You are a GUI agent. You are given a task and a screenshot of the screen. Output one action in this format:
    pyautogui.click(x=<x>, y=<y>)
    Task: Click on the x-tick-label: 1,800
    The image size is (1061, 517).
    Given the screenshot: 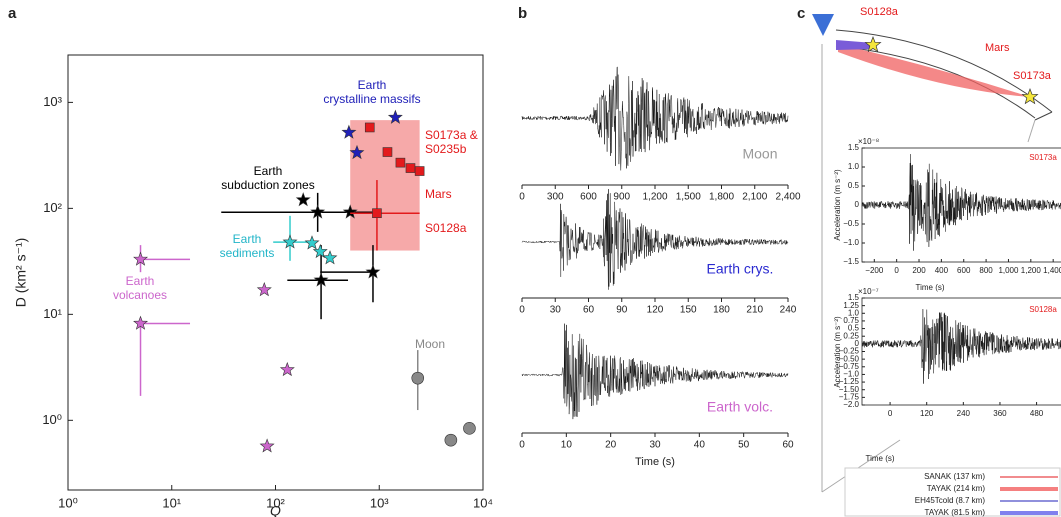 What is the action you would take?
    pyautogui.click(x=721, y=197)
    